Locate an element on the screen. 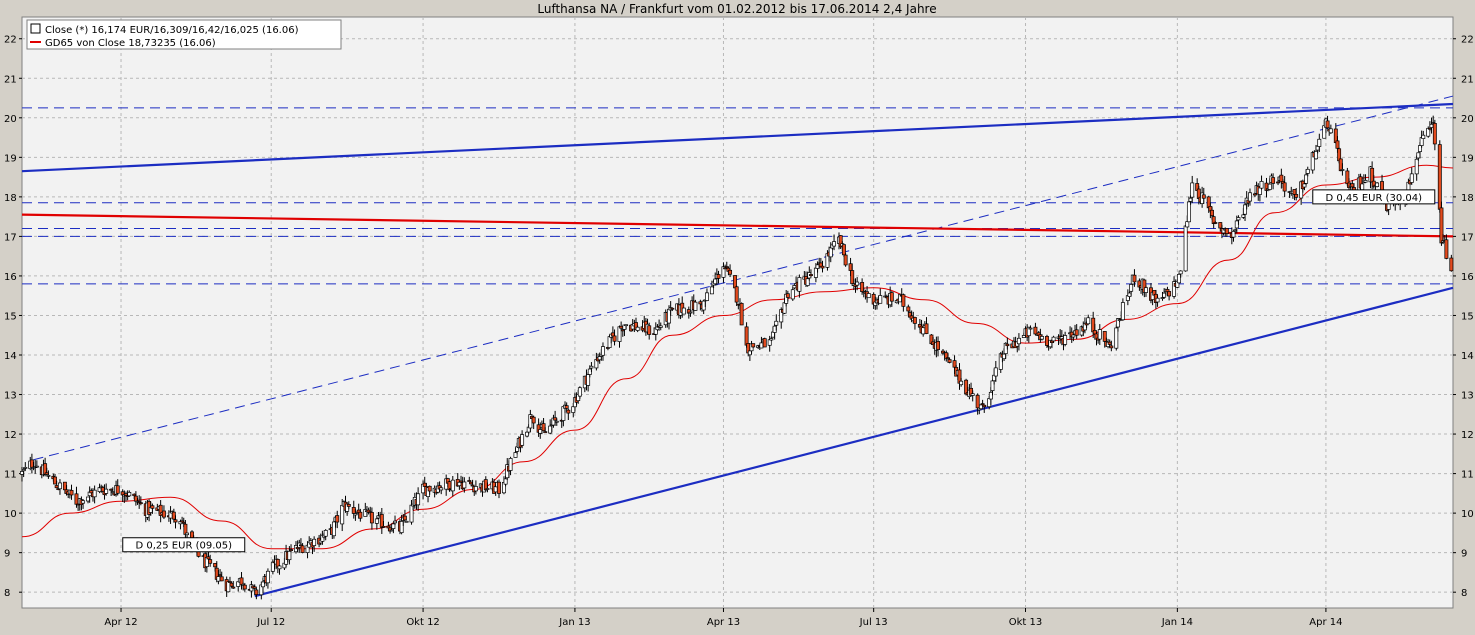  y-tick-label: 21 is located at coordinates (1467, 79).